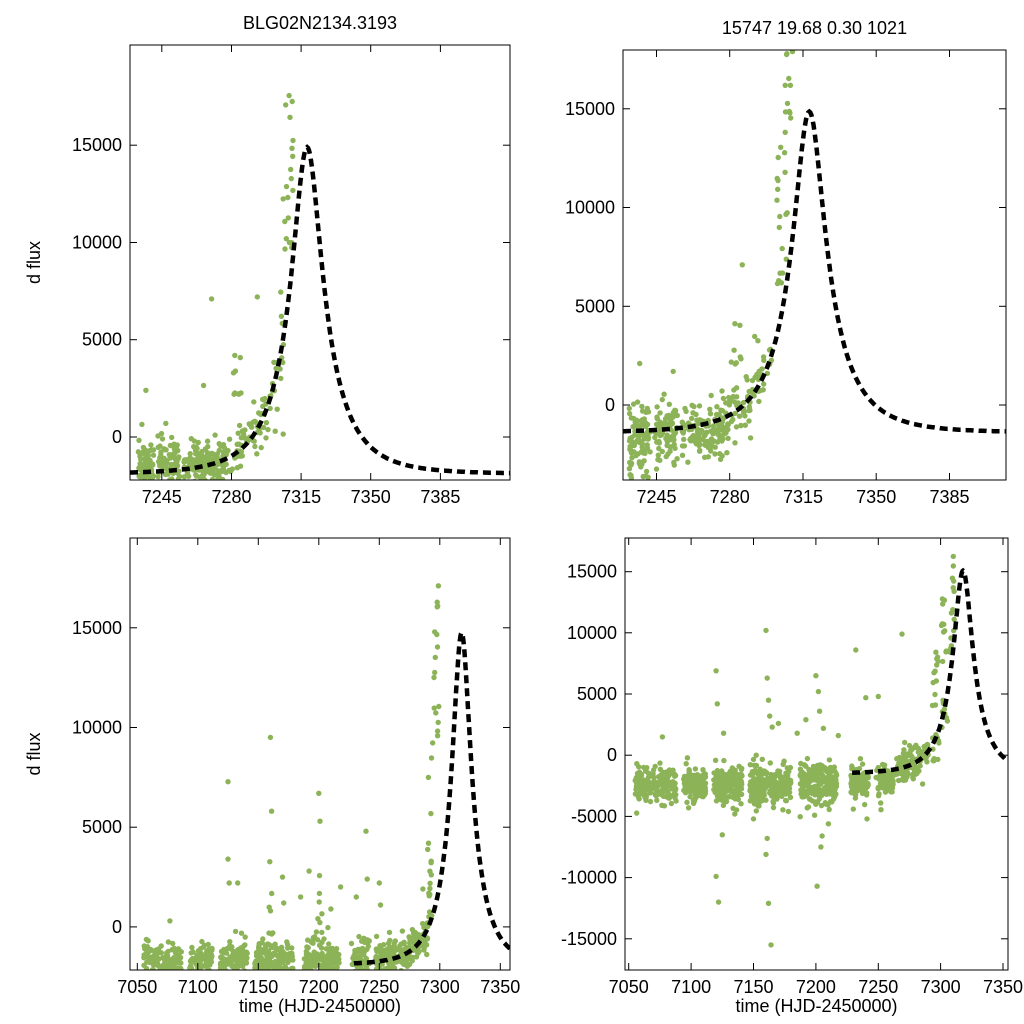 This screenshot has height=1024, width=1024. Describe the element at coordinates (814, 28) in the screenshot. I see `panel-title: 15747 19.68 0.30 1021` at that location.